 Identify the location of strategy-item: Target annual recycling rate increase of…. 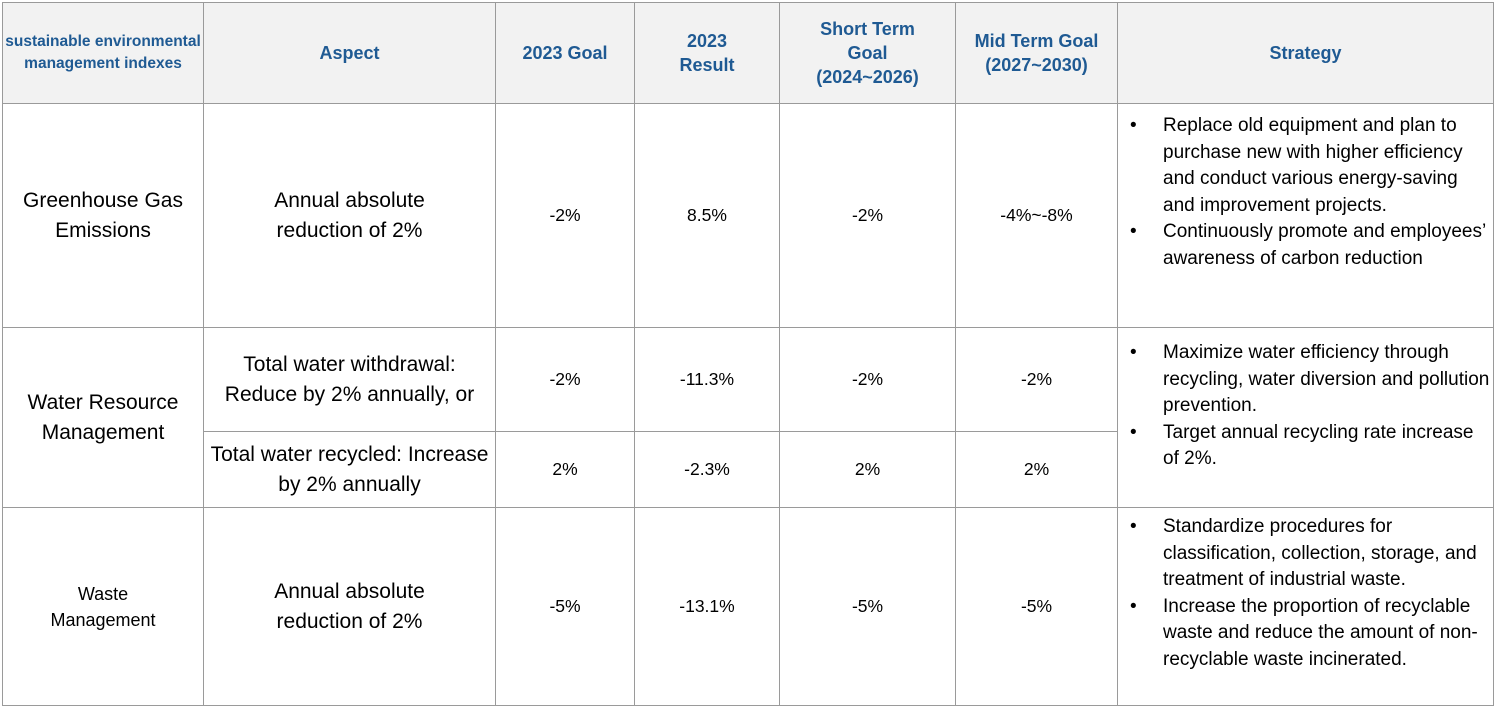
(1305, 446).